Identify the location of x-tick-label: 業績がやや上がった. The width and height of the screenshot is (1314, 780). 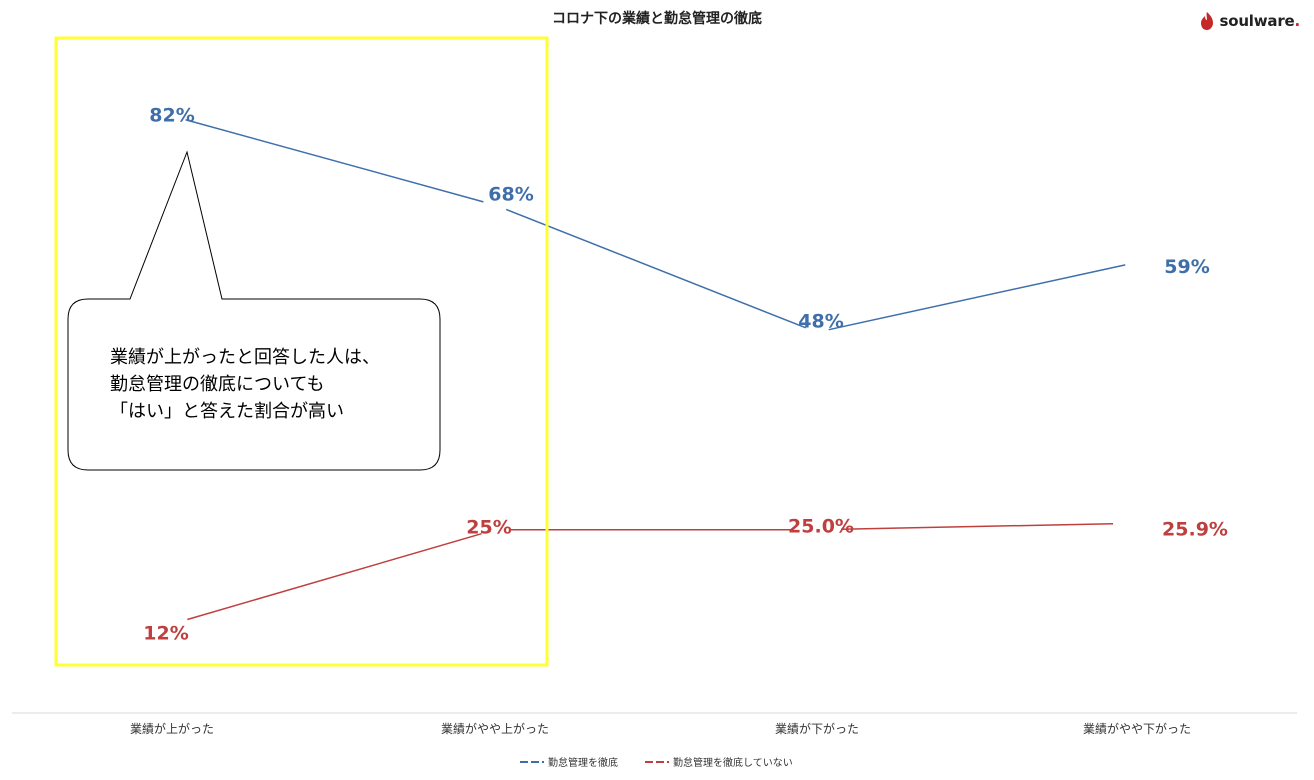
(495, 728).